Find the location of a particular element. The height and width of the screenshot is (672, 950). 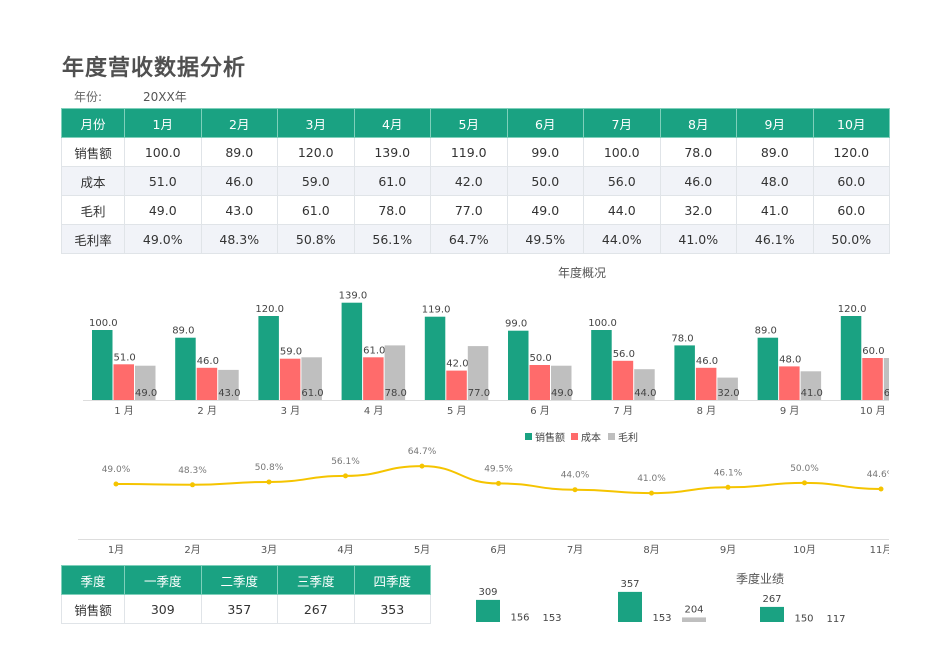

table-cell: 49.0 is located at coordinates (163, 210).